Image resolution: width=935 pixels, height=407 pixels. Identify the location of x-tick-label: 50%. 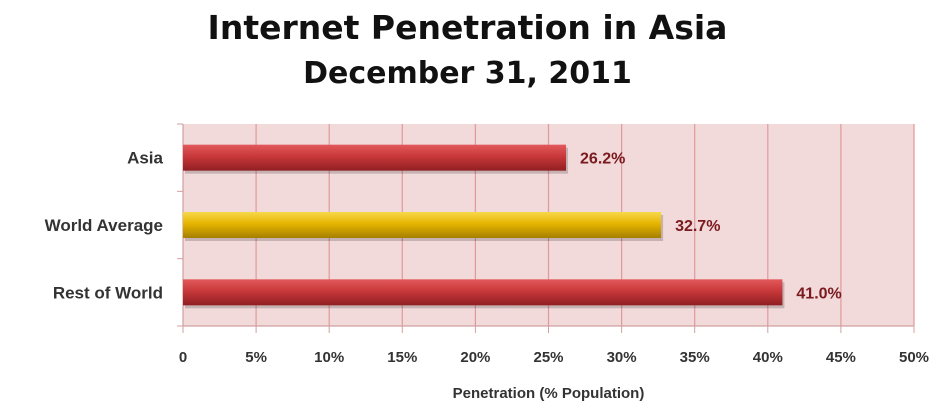
(914, 357).